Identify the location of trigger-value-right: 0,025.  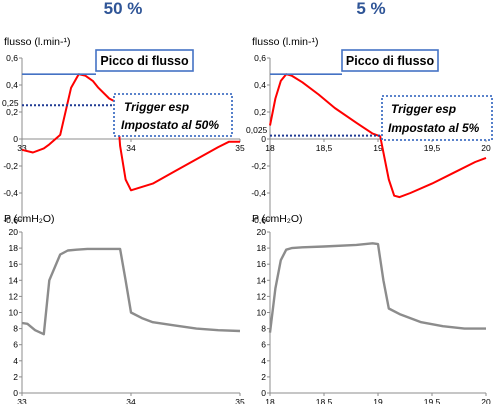
(257, 130).